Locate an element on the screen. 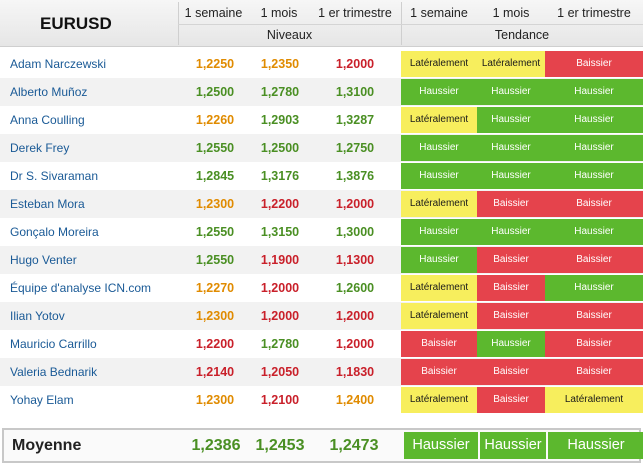 Image resolution: width=643 pixels, height=465 pixels. forecaster-name-link: Alberto Muñoz is located at coordinates (49, 92).